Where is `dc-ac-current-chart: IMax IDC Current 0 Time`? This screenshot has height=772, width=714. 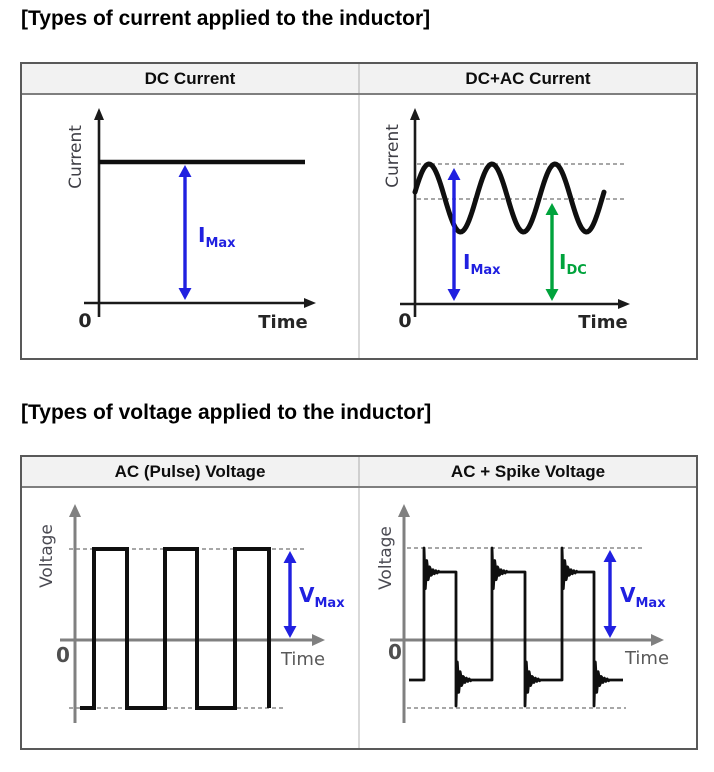 dc-ac-current-chart: IMax IDC Current 0 Time is located at coordinates (506, 220).